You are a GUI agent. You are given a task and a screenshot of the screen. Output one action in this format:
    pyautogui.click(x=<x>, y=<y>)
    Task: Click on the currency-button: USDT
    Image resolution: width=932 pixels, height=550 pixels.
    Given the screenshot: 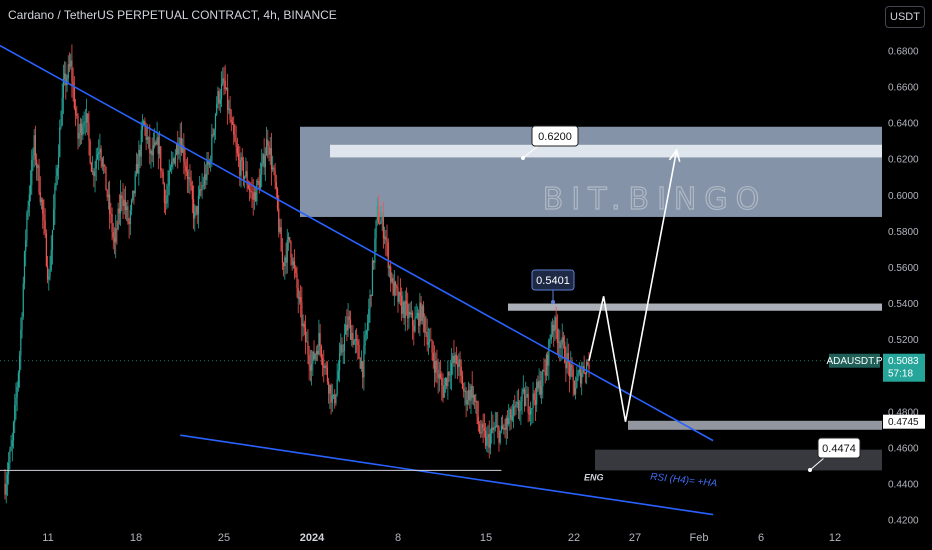 What is the action you would take?
    pyautogui.click(x=905, y=17)
    